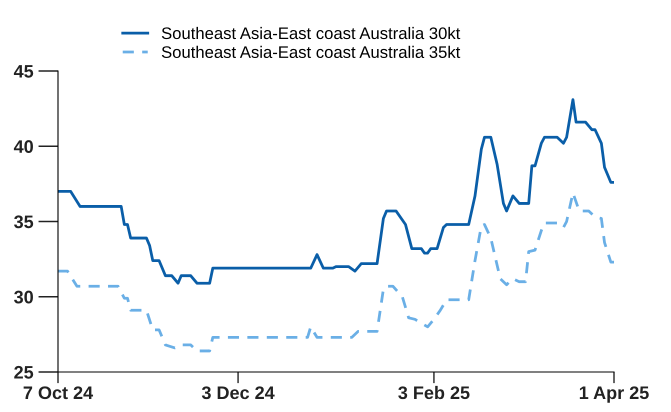  What do you see at coordinates (24, 221) in the screenshot?
I see `y-tick-label: 35` at bounding box center [24, 221].